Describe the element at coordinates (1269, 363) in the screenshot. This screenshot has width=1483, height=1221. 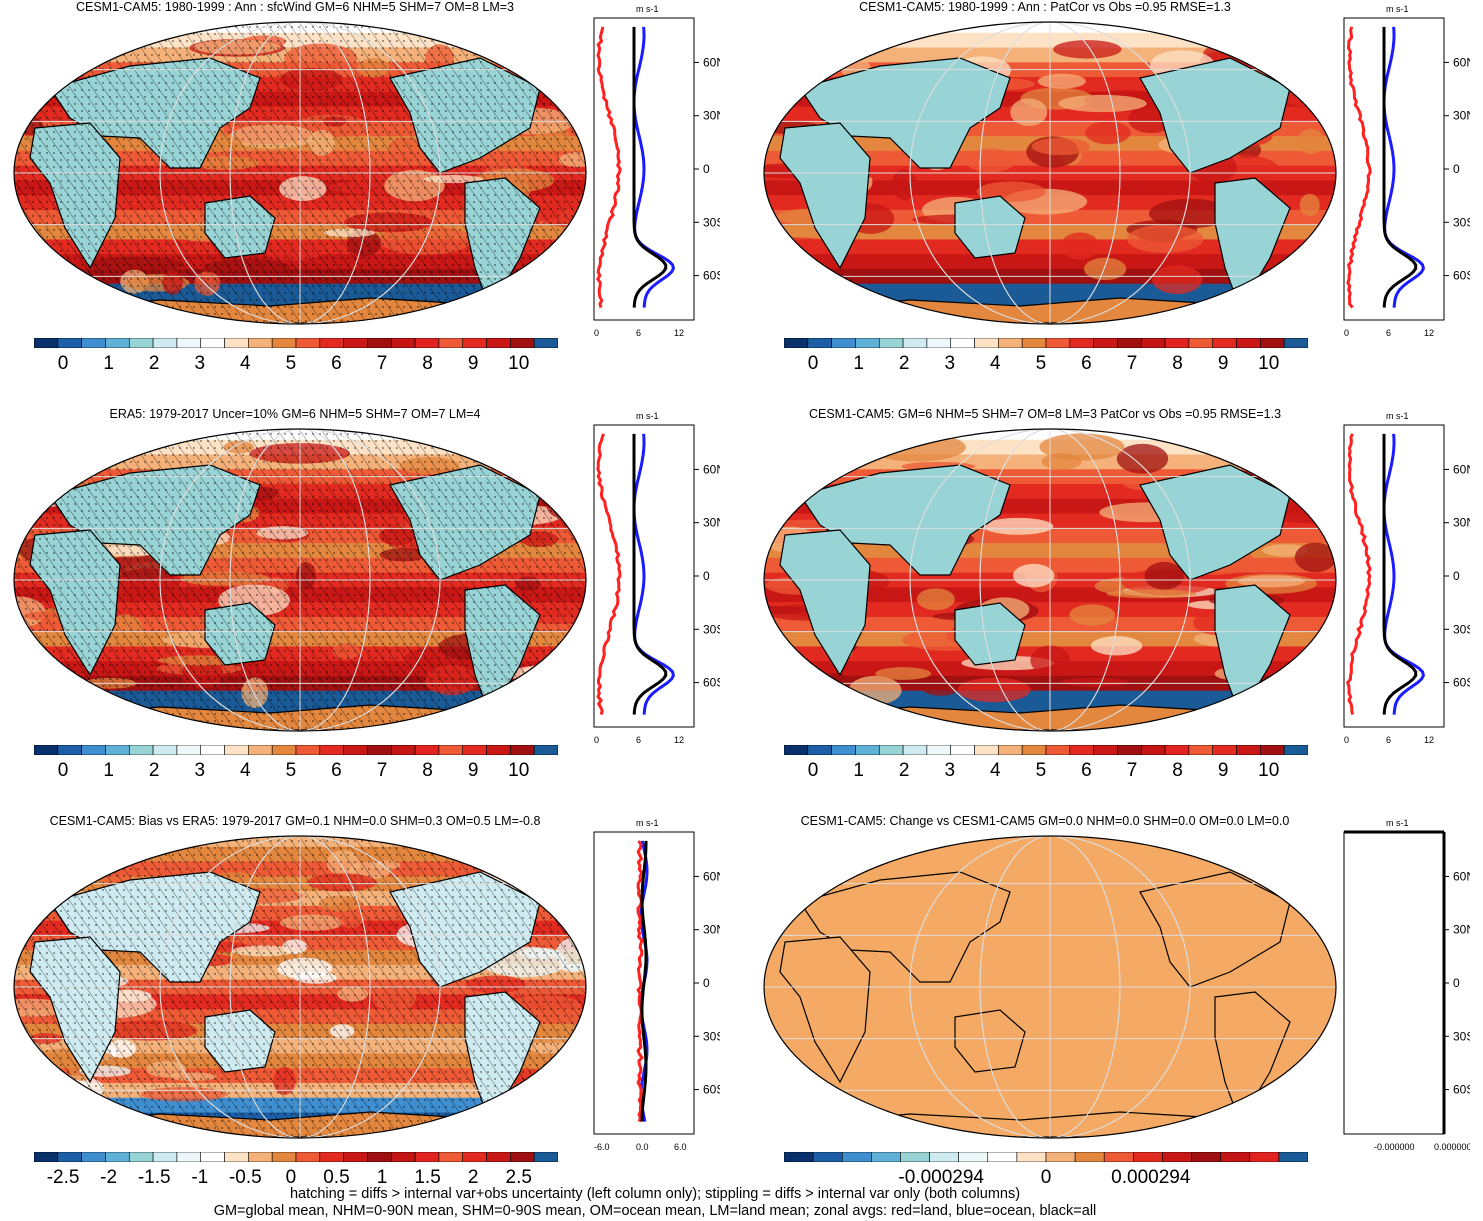
I see `colorbar-label: 10` at that location.